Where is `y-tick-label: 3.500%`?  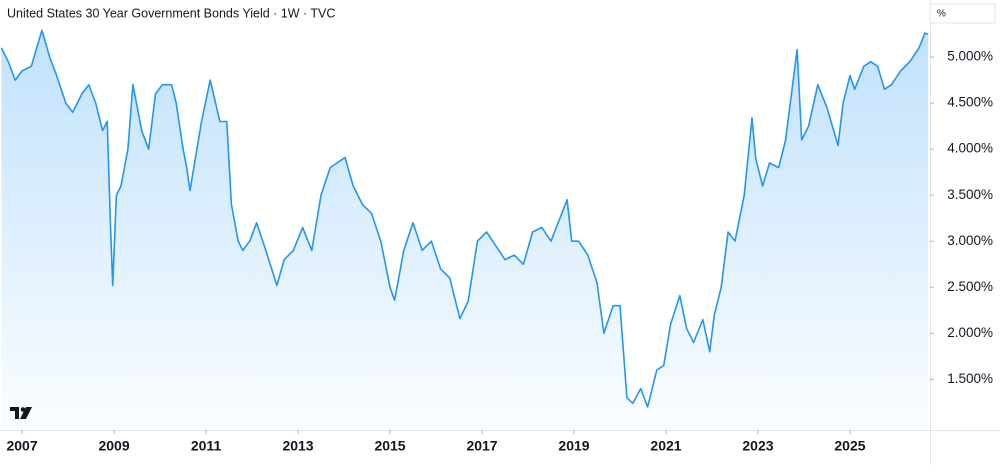
y-tick-label: 3.500% is located at coordinates (970, 194).